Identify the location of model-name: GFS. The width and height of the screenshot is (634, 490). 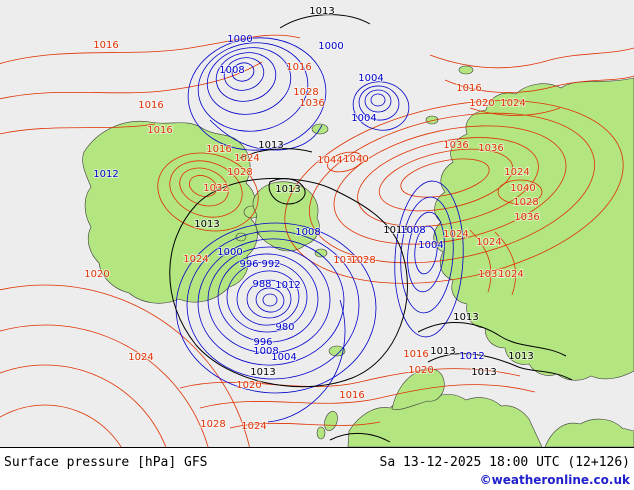
(196, 462).